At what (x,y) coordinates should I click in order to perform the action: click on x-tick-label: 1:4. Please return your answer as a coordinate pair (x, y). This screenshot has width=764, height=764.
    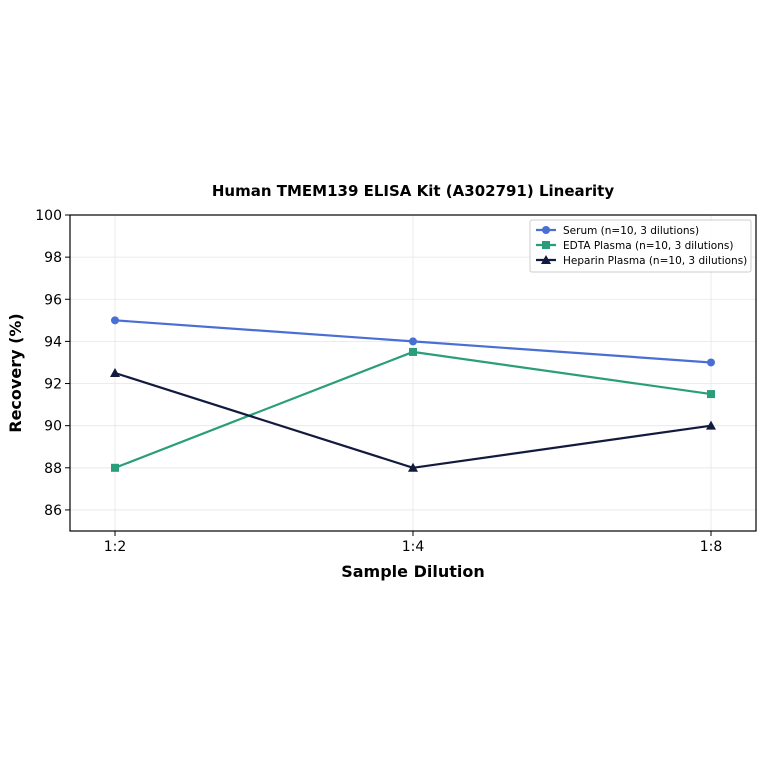
    Looking at the image, I should click on (413, 547).